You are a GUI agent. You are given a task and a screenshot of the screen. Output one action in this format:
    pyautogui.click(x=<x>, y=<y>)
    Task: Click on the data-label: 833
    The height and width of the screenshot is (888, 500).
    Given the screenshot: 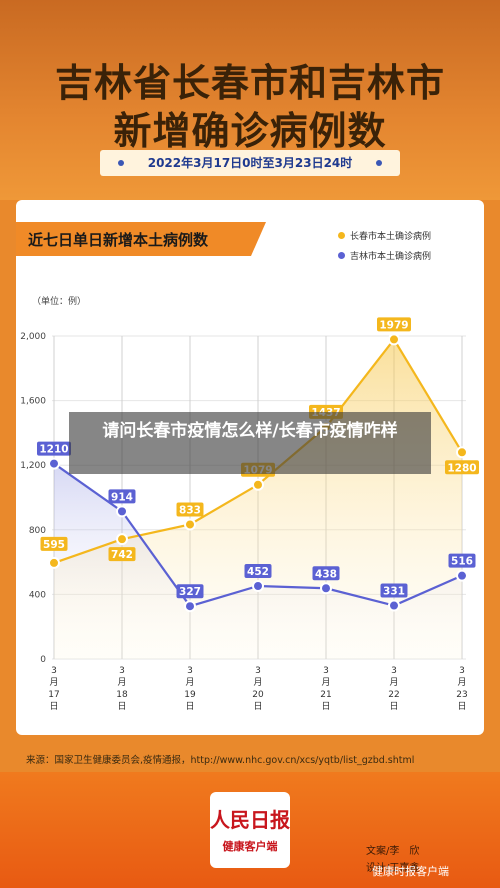 What is the action you would take?
    pyautogui.click(x=190, y=510)
    